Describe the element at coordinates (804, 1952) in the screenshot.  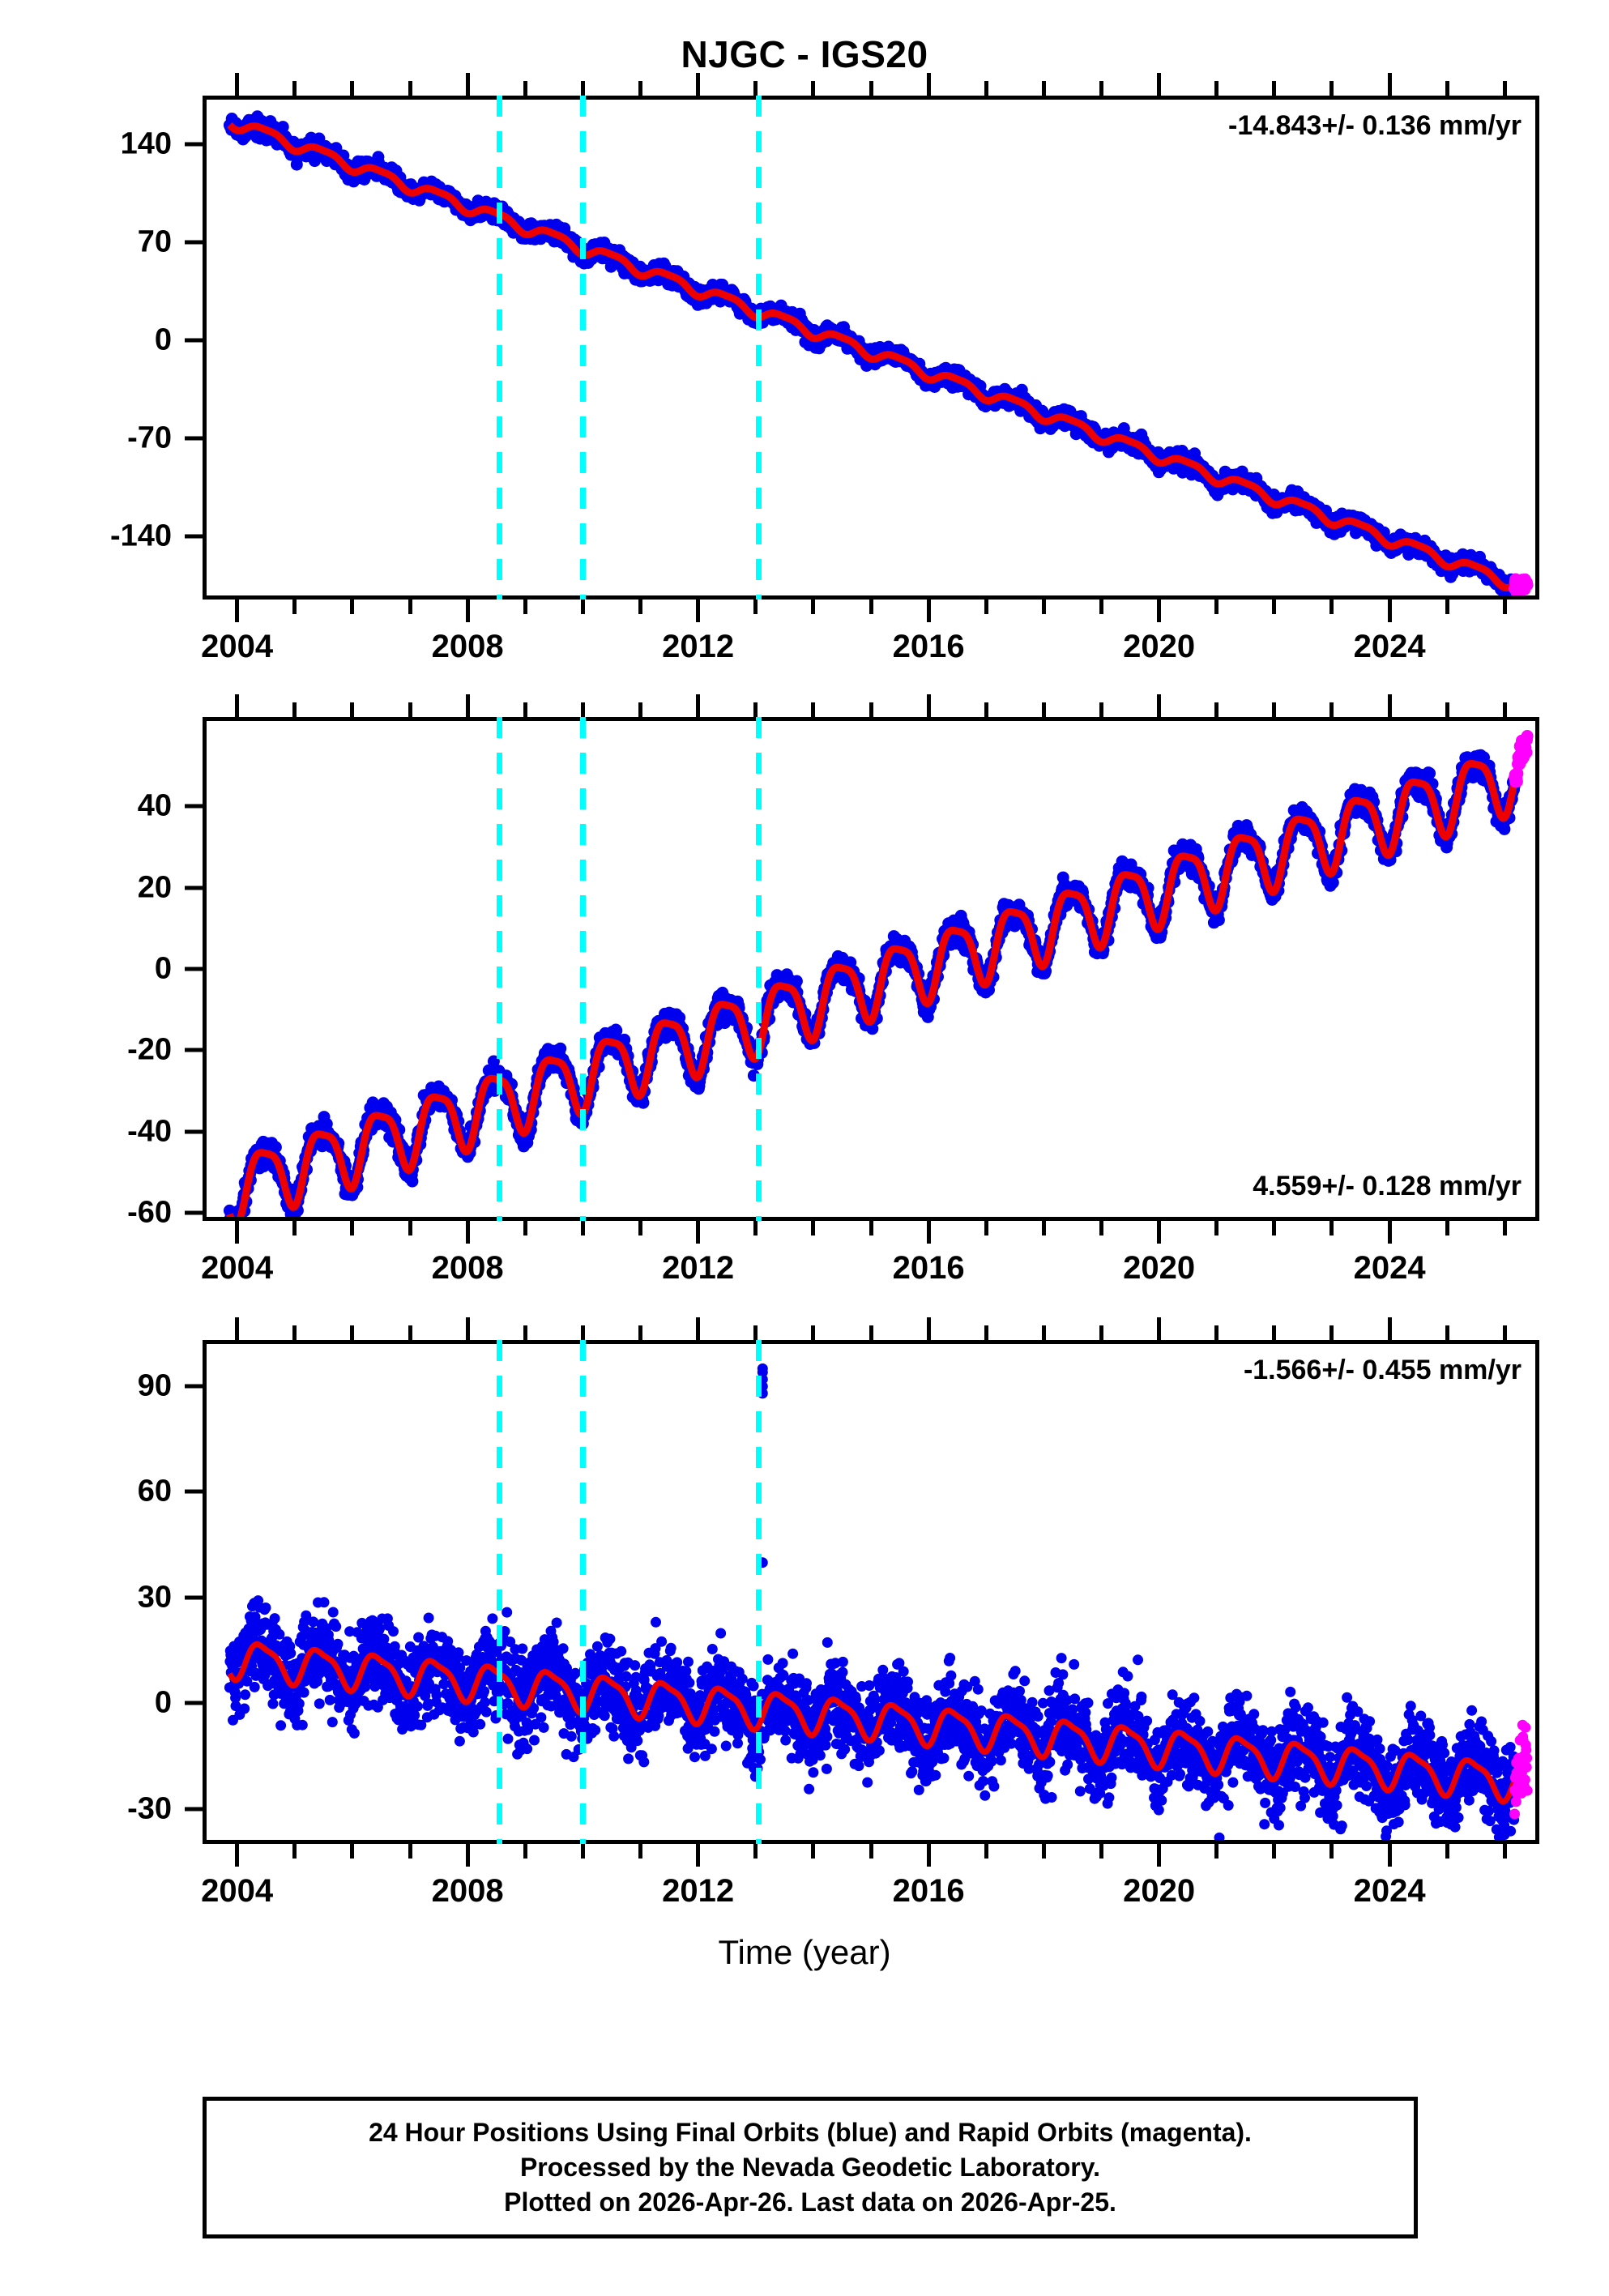
I see `x-axis-label: Time (year)` at that location.